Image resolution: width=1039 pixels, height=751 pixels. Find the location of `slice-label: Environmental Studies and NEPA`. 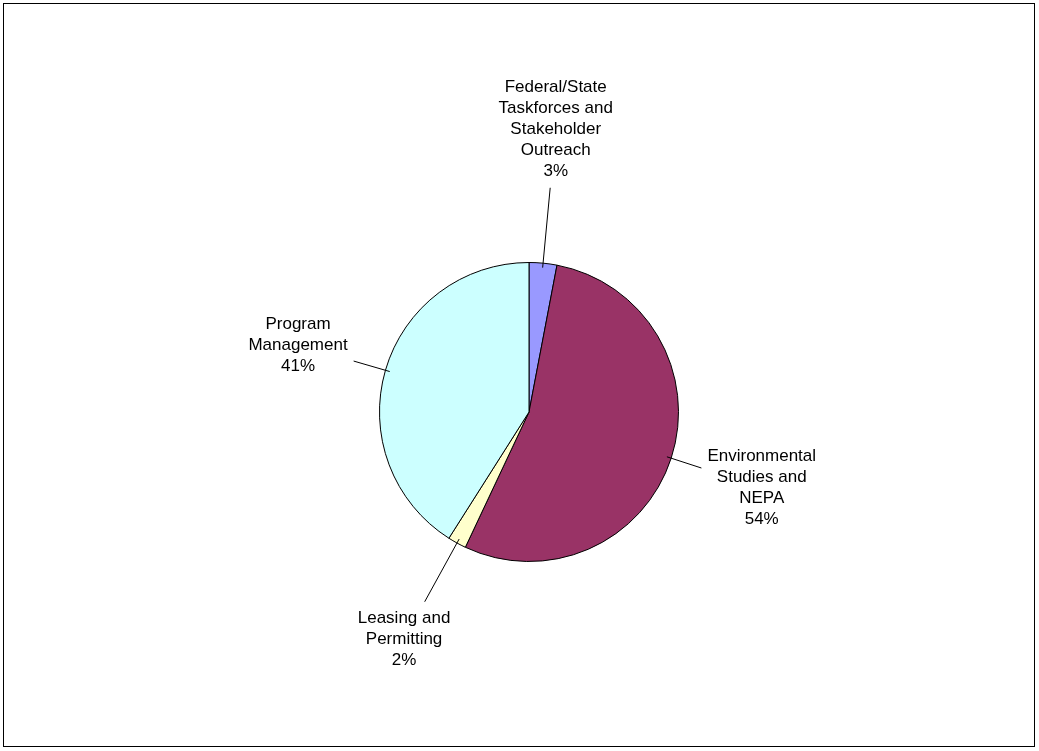

slice-label: Environmental Studies and NEPA is located at coordinates (762, 476).